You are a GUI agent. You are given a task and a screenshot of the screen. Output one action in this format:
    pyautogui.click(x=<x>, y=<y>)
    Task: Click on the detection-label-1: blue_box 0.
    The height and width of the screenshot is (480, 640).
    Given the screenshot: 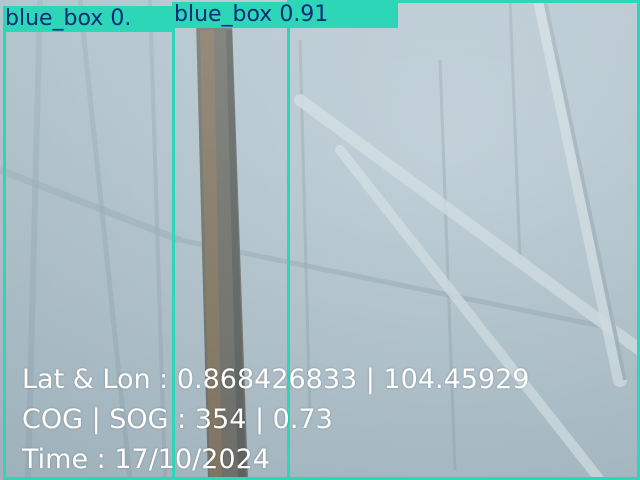 What is the action you would take?
    pyautogui.click(x=89, y=19)
    